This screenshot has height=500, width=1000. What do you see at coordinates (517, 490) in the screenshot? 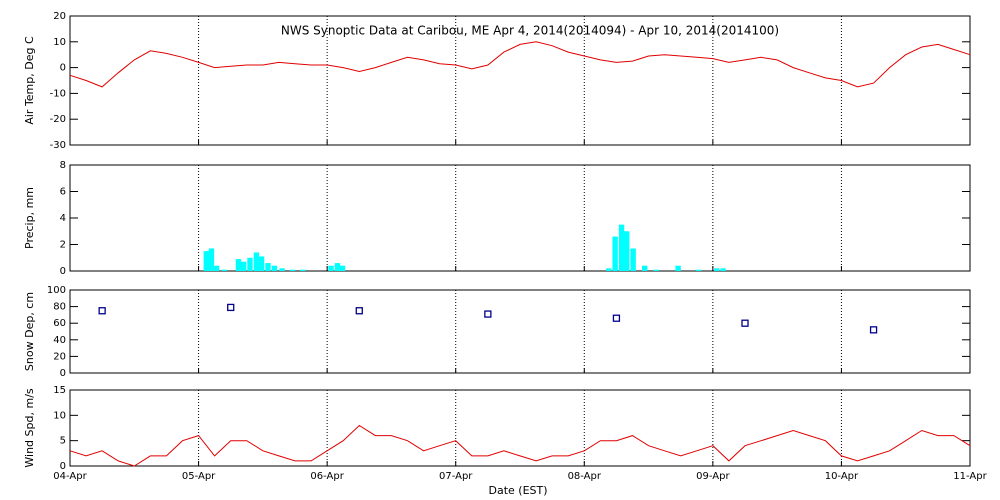
I see `x-axis-label: Date (EST)` at bounding box center [517, 490].